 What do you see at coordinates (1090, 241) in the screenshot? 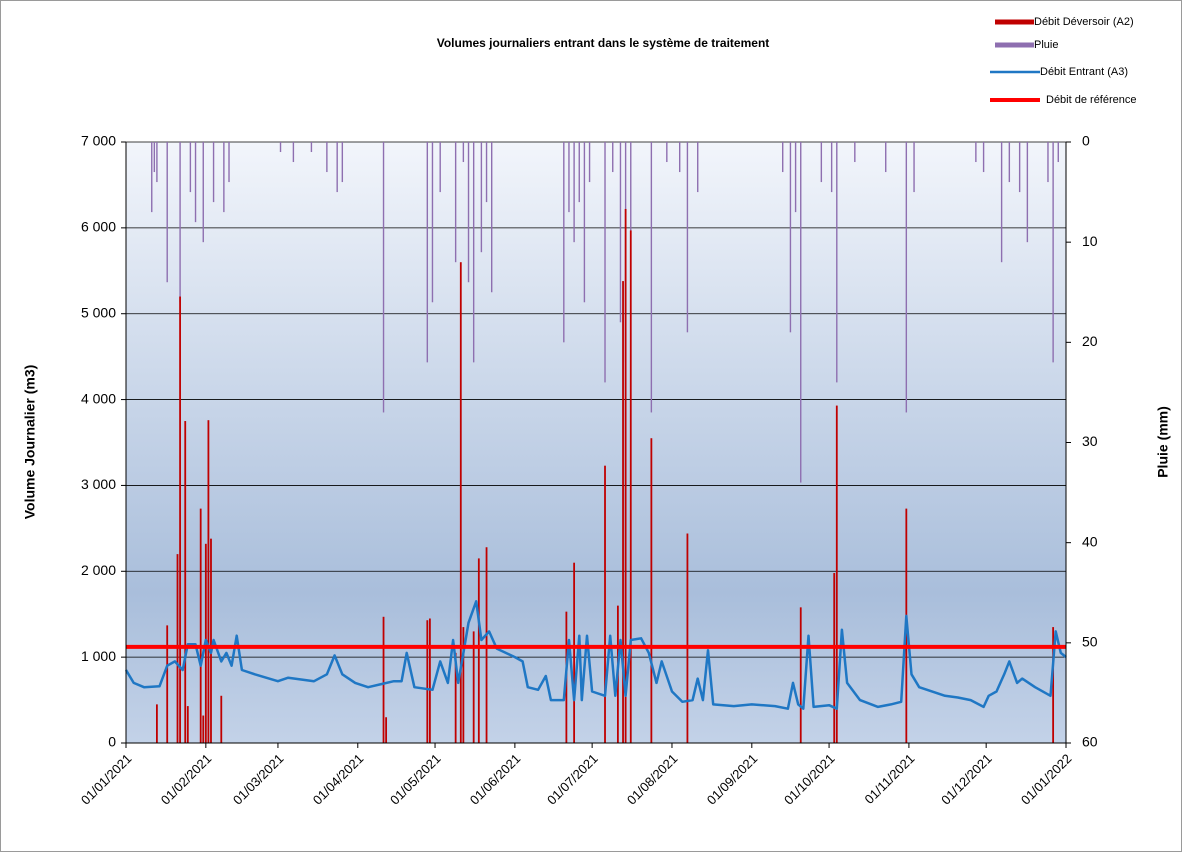
I see `y2-tick-label: 10` at bounding box center [1090, 241].